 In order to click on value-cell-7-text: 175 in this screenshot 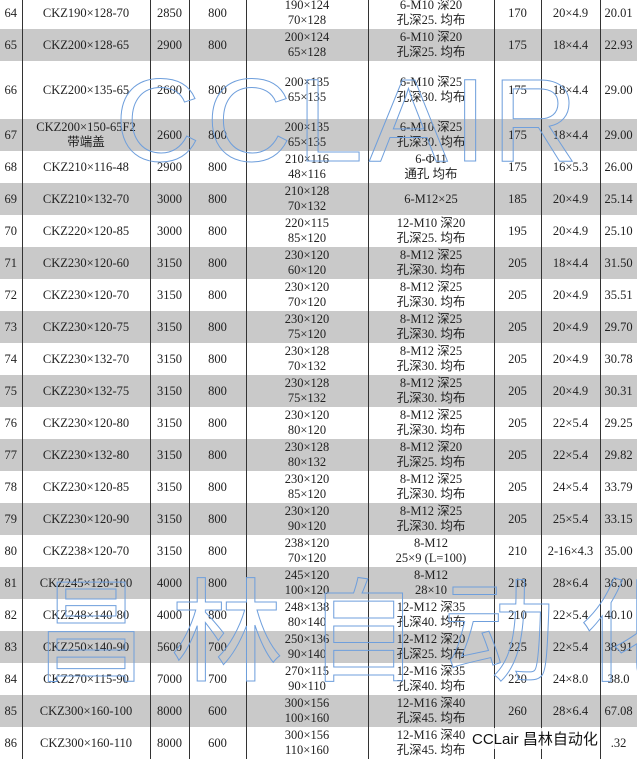, I will do `click(517, 166)`.